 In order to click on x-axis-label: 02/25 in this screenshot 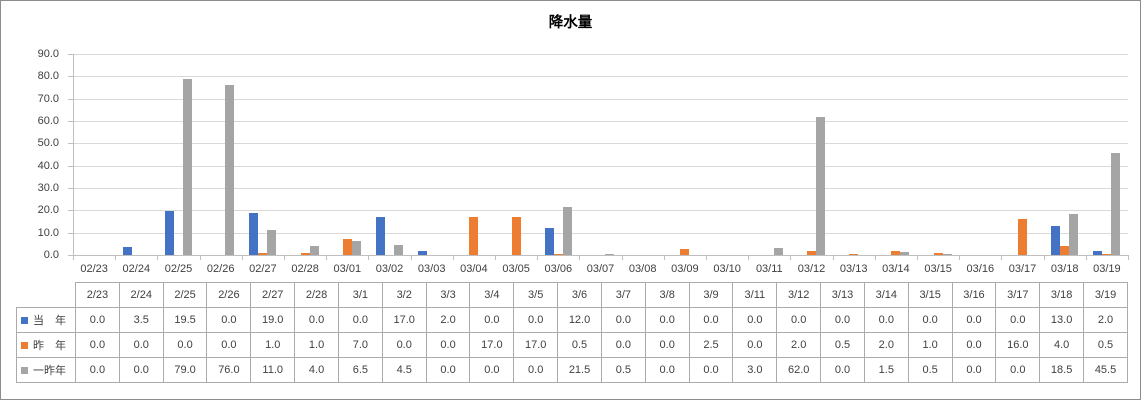, I will do `click(178, 269)`.